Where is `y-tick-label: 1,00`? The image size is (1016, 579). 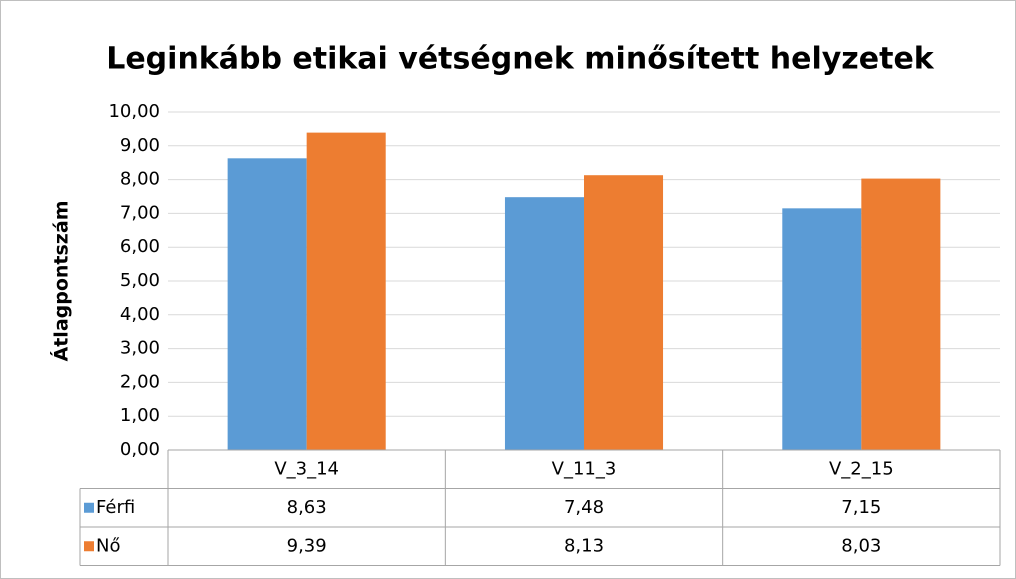
y-tick-label: 1,00 is located at coordinates (140, 415).